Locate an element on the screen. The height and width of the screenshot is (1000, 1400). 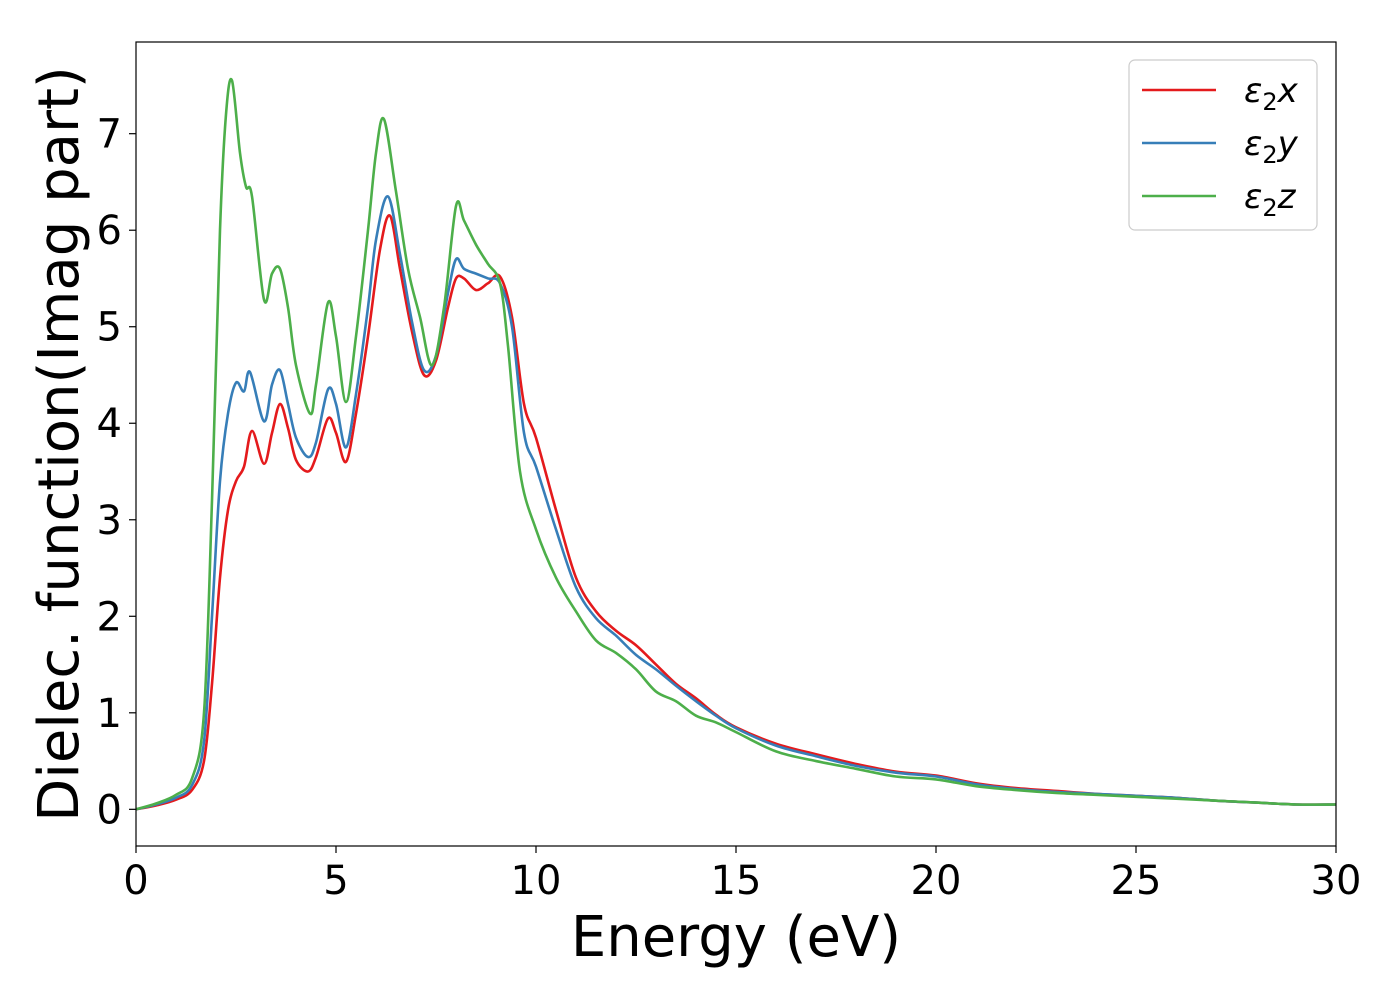
y-axis-title: Dielec. function(Imag part) is located at coordinates (59, 444).